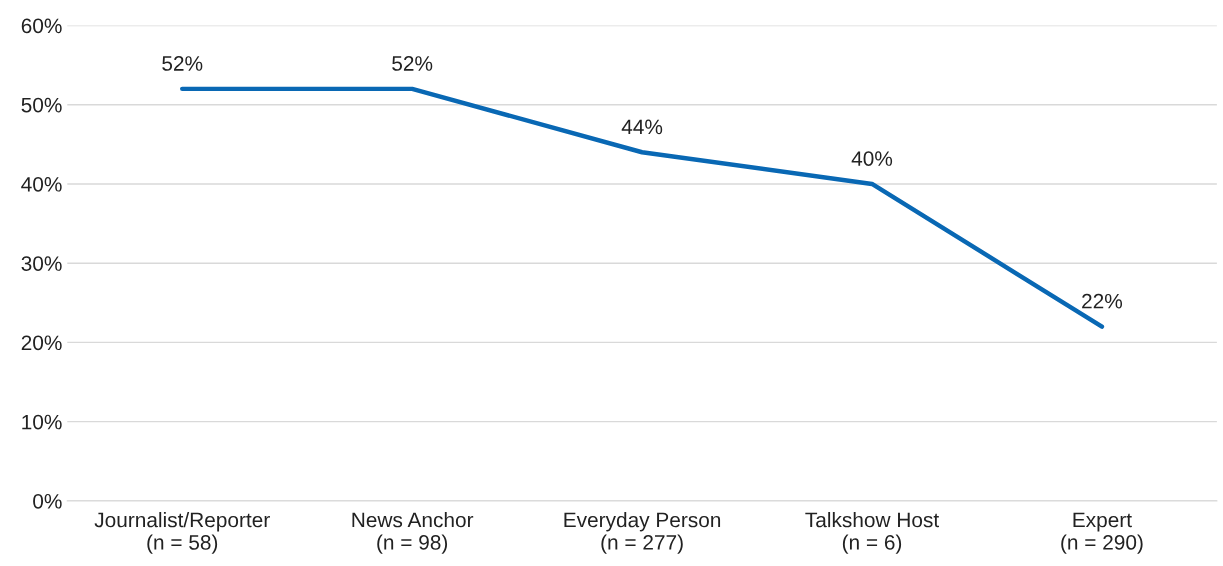 The height and width of the screenshot is (566, 1223). What do you see at coordinates (1102, 533) in the screenshot?
I see `x-tick-label: Expert (n = 290)` at bounding box center [1102, 533].